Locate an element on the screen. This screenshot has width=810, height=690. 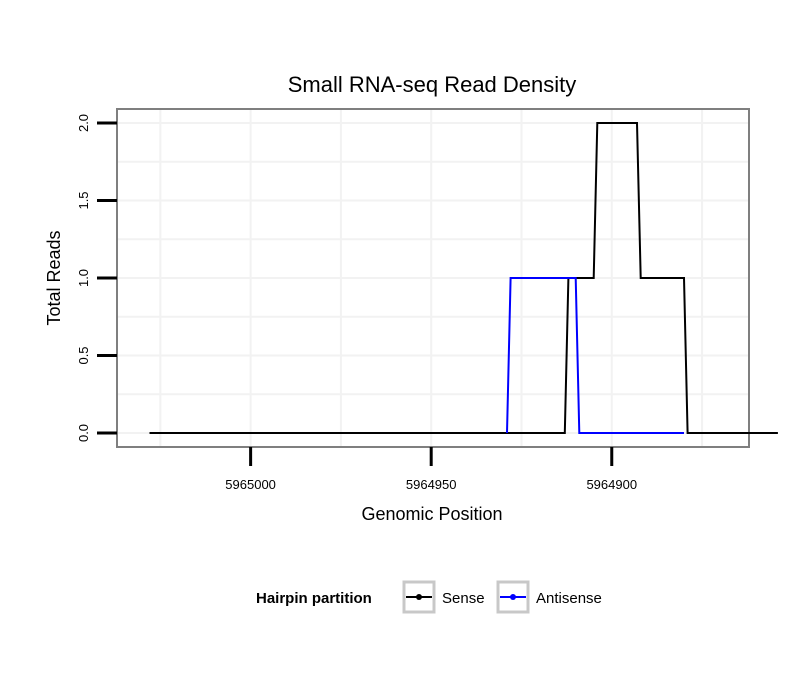
legend-item-antisense: Antisense is located at coordinates (549, 597).